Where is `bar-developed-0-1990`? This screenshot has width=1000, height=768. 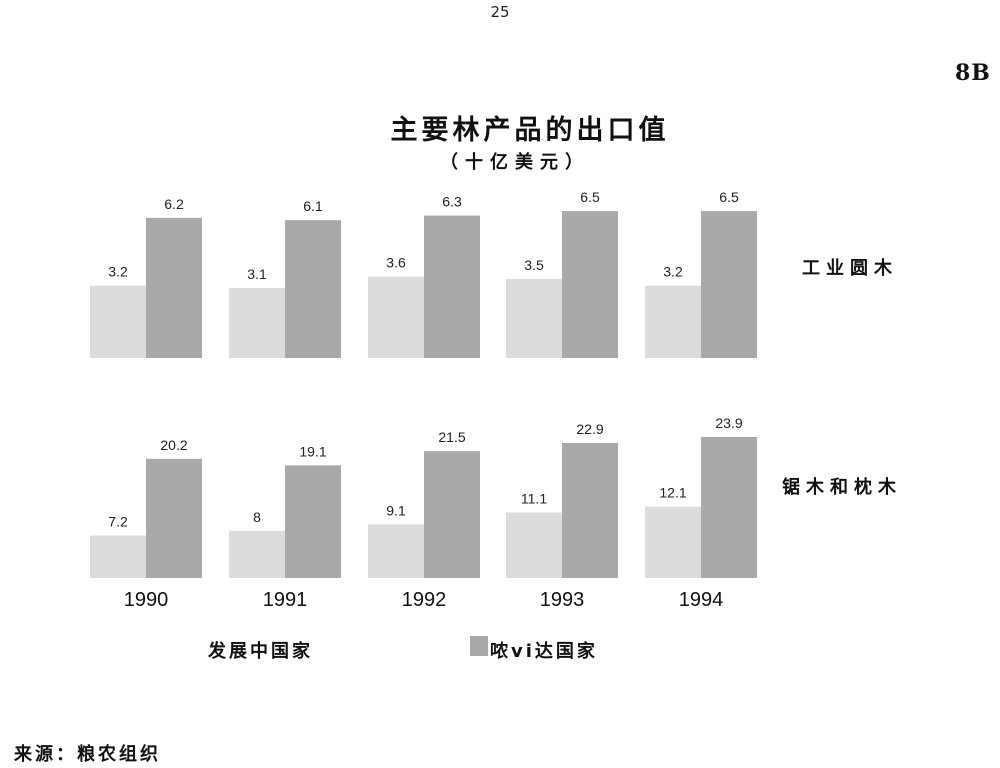 bar-developed-0-1990 is located at coordinates (174, 287).